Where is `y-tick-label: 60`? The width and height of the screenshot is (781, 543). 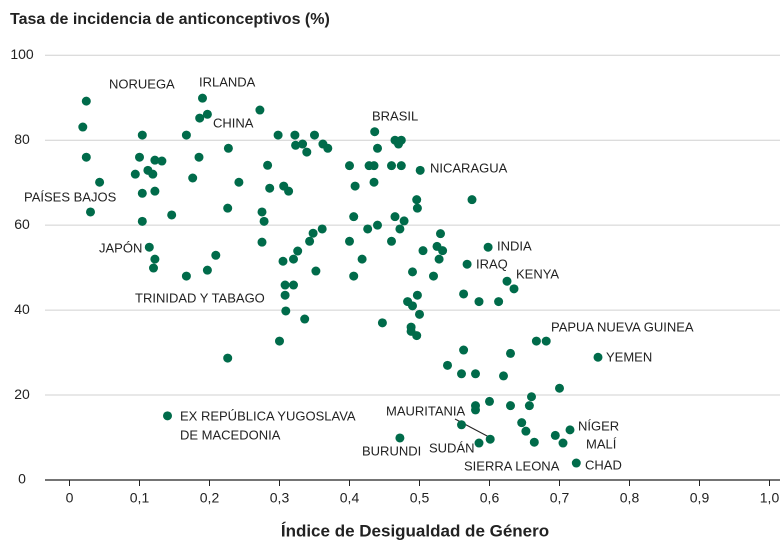 y-tick-label: 60 is located at coordinates (22, 224).